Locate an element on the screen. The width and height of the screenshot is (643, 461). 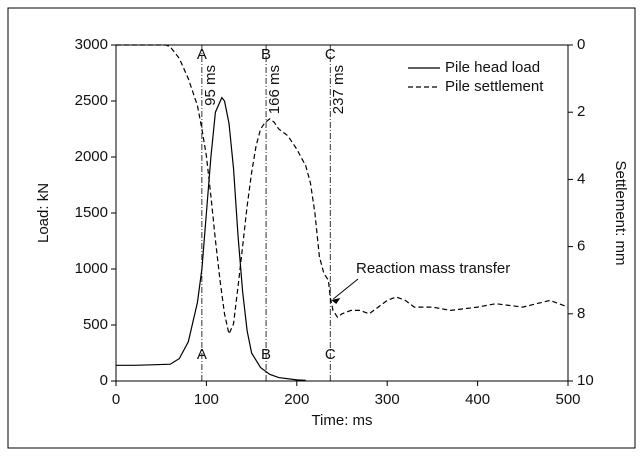
y2-tick-label: 0 is located at coordinates (581, 44).